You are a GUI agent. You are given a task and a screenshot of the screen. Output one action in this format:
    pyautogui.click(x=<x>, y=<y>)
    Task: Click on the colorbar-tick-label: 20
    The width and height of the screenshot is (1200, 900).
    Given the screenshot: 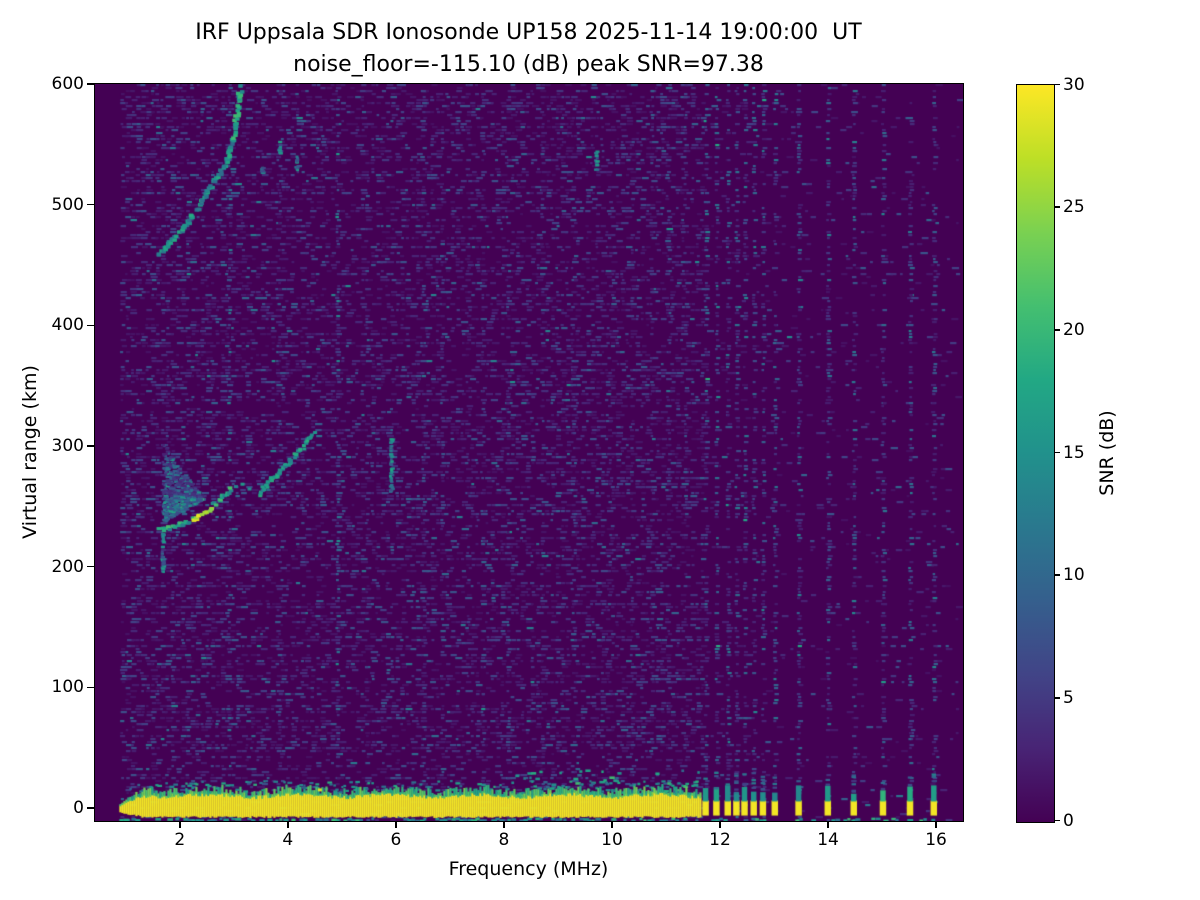 What is the action you would take?
    pyautogui.click(x=1074, y=329)
    